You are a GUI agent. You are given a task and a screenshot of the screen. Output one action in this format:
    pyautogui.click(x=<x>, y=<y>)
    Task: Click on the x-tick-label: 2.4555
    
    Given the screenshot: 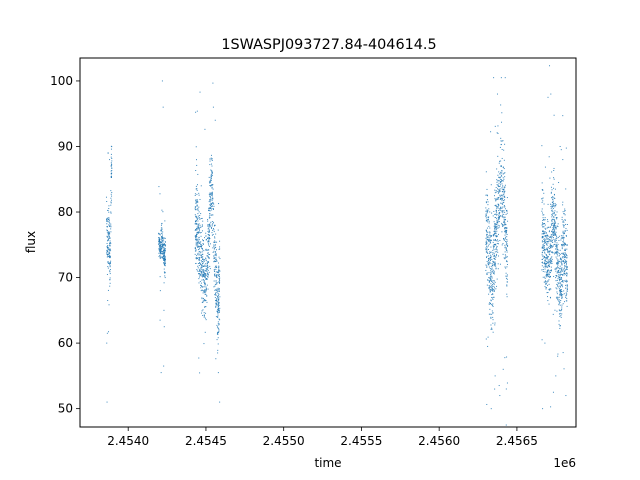 What is the action you would take?
    pyautogui.click(x=361, y=441)
    